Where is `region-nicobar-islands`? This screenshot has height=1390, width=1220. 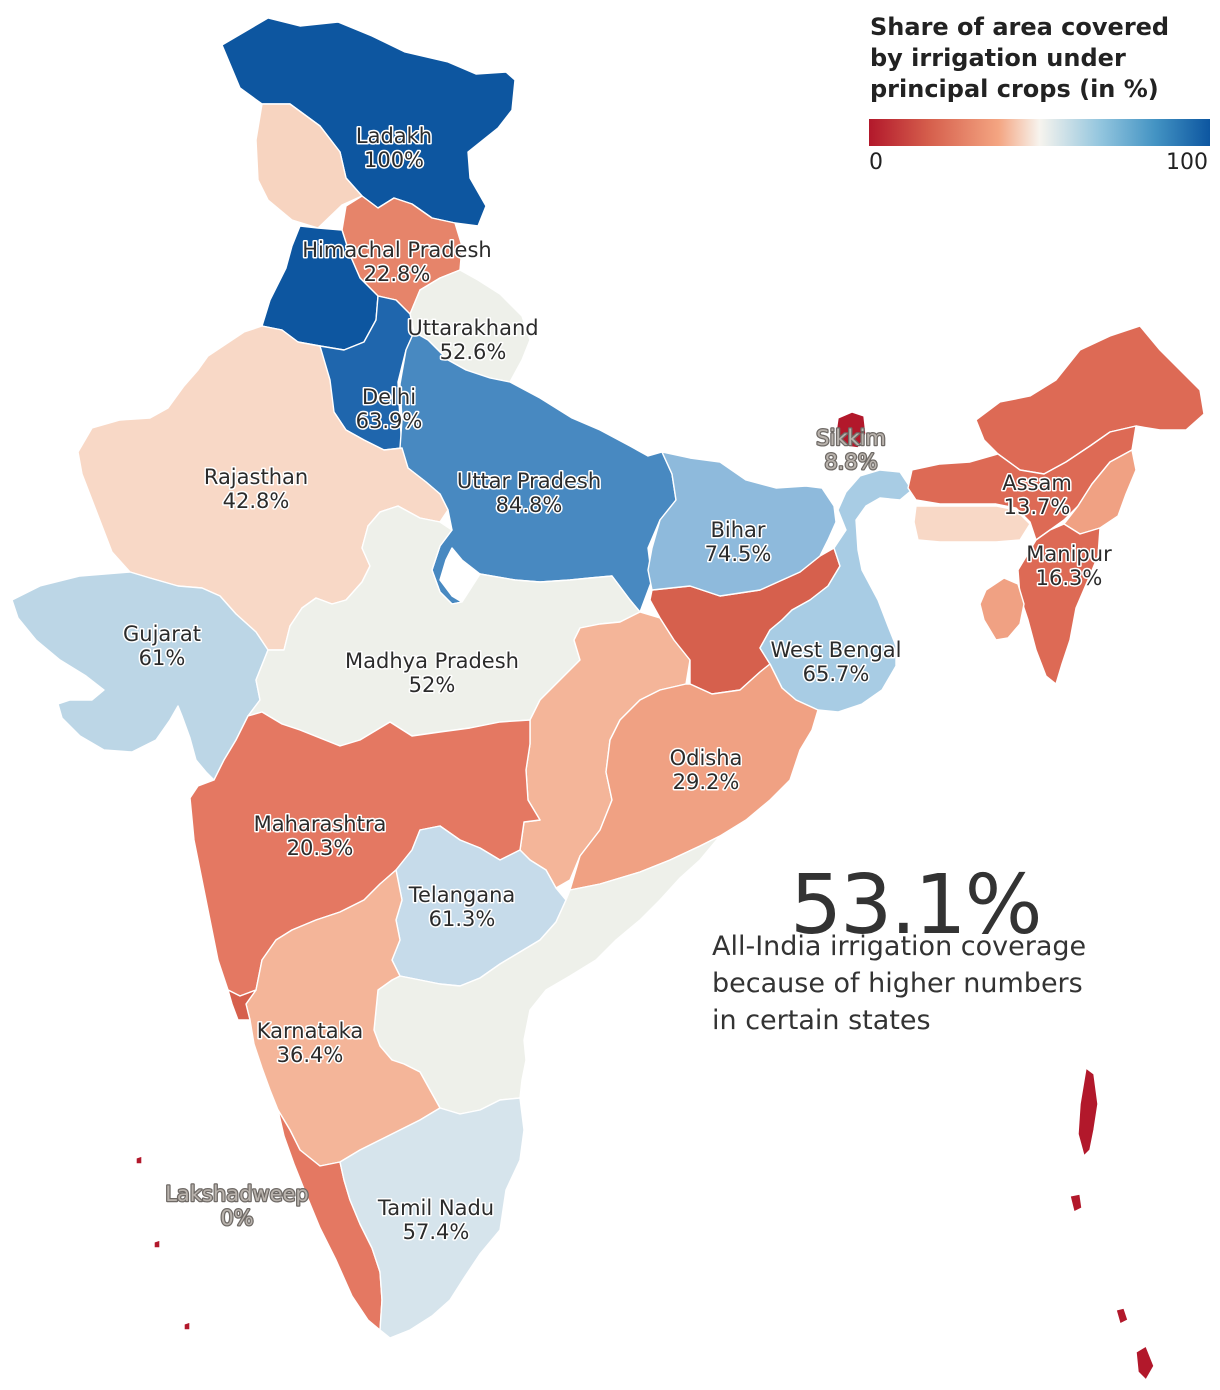 region-nicobar-islands is located at coordinates (1145, 1363).